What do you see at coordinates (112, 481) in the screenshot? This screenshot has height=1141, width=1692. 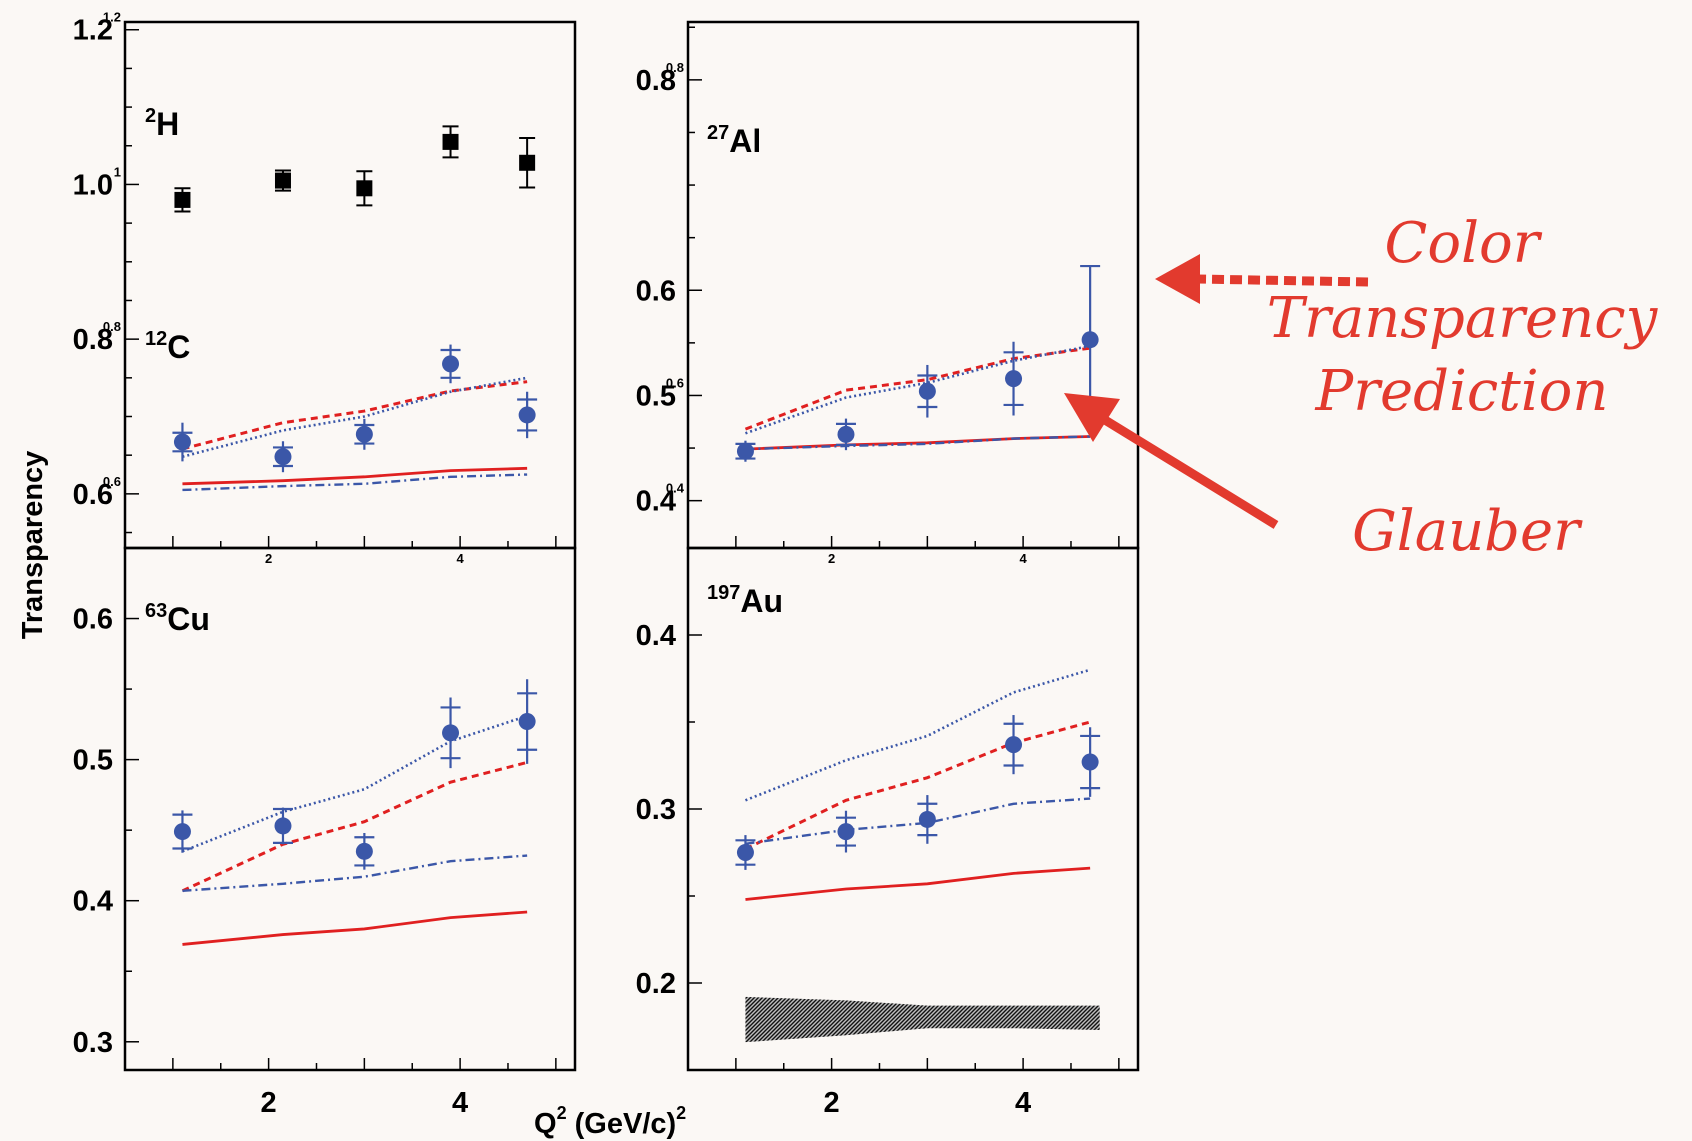 I see `y-tick-label-small: 0.6` at bounding box center [112, 481].